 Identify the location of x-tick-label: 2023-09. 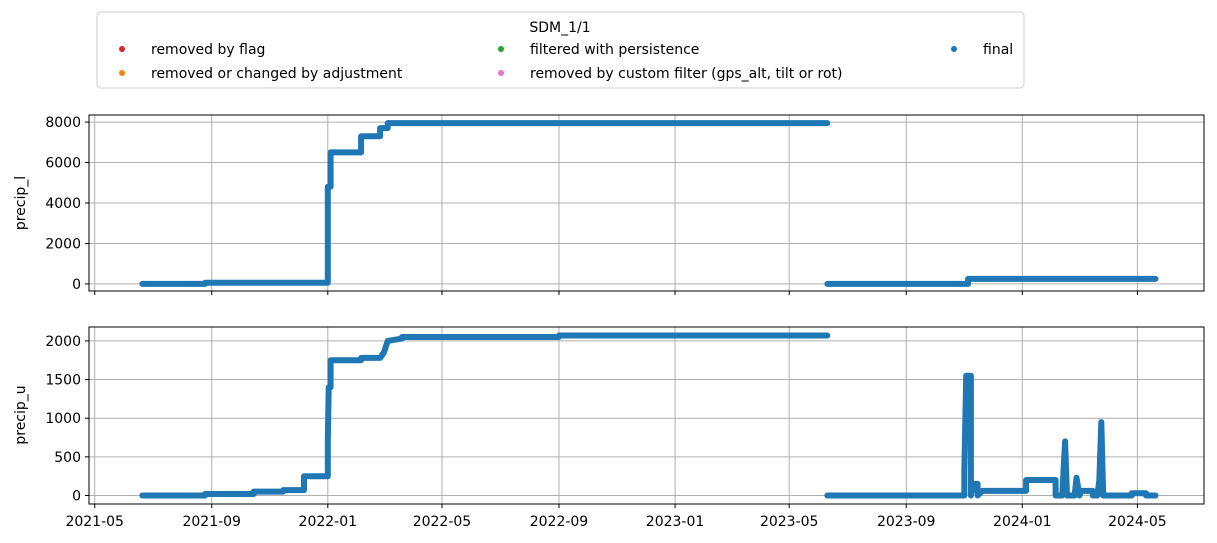
(906, 522).